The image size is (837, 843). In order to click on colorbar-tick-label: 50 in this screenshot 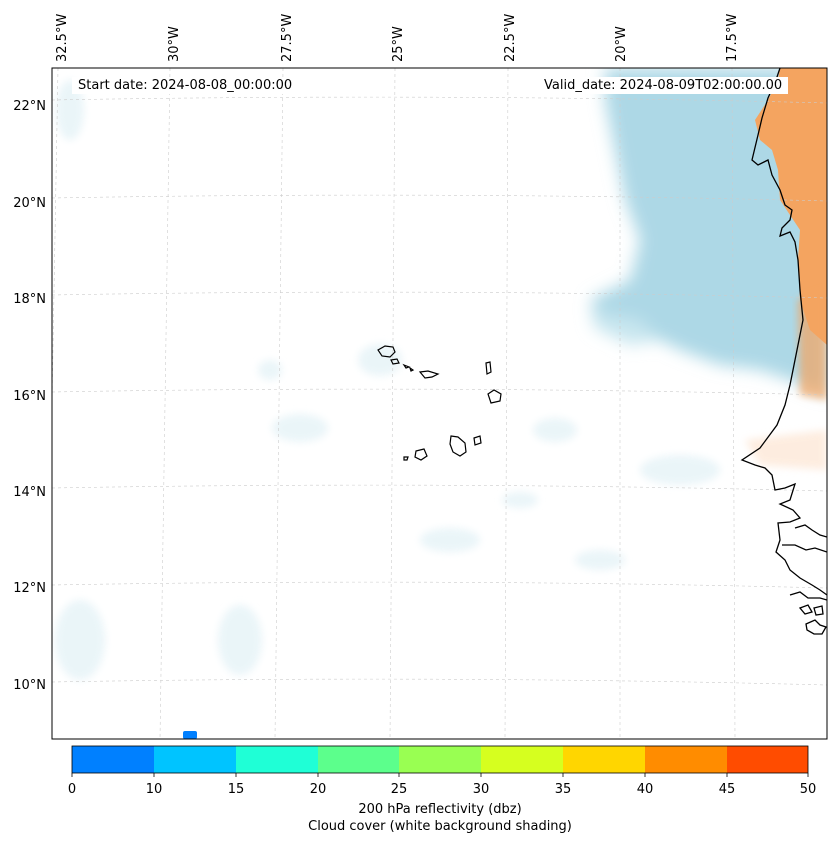, I will do `click(808, 789)`.